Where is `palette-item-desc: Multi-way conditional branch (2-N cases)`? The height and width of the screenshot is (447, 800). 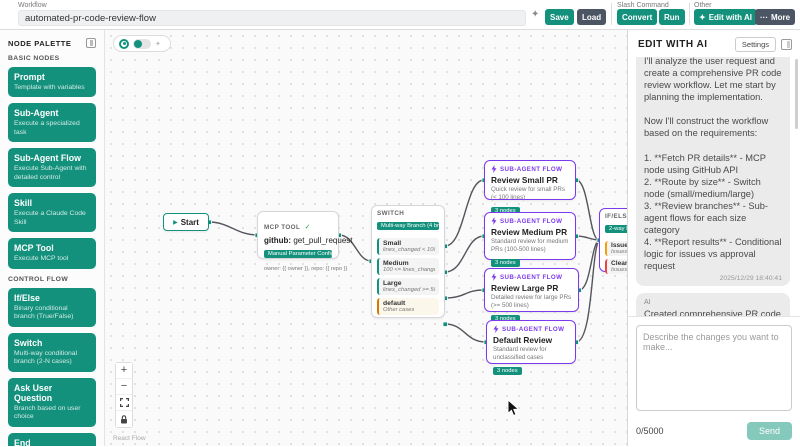
palette-item-desc: Multi-way conditional branch (2-N cases) is located at coordinates (46, 357).